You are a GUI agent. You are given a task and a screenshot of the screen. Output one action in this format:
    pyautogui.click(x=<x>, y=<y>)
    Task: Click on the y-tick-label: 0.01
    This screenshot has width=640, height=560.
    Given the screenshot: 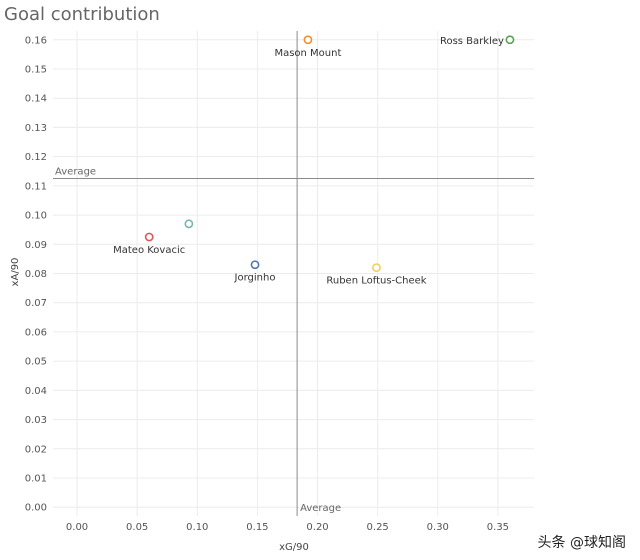 What is the action you would take?
    pyautogui.click(x=36, y=479)
    